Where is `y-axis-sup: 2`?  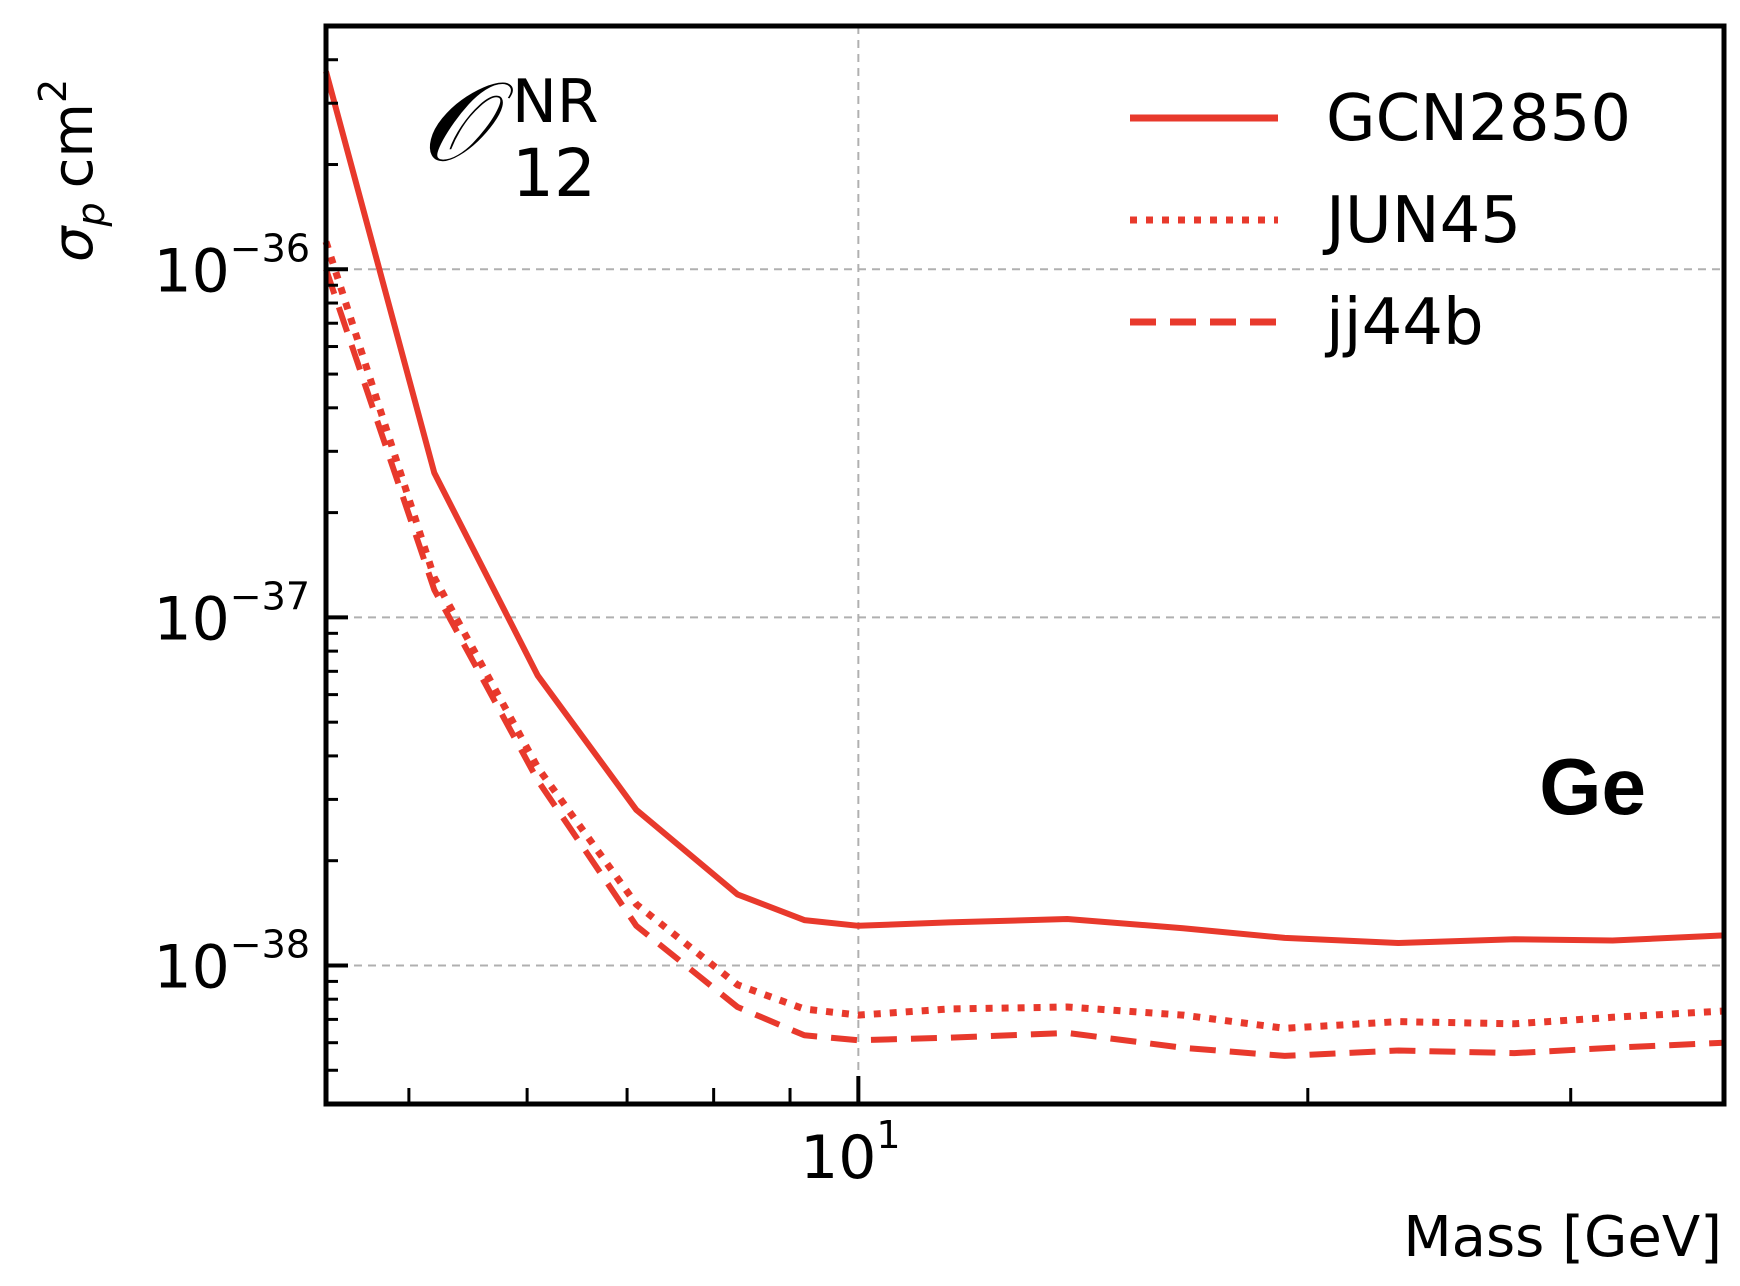
y-axis-sup: 2 is located at coordinates (53, 91).